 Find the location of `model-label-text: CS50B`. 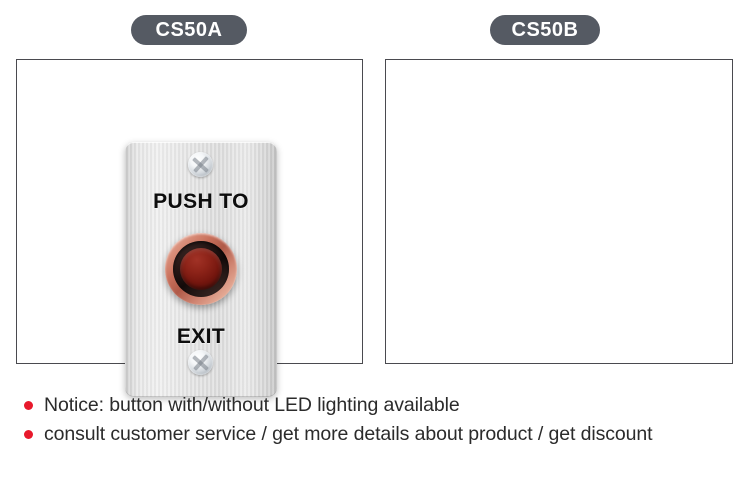

model-label-text: CS50B is located at coordinates (545, 29).